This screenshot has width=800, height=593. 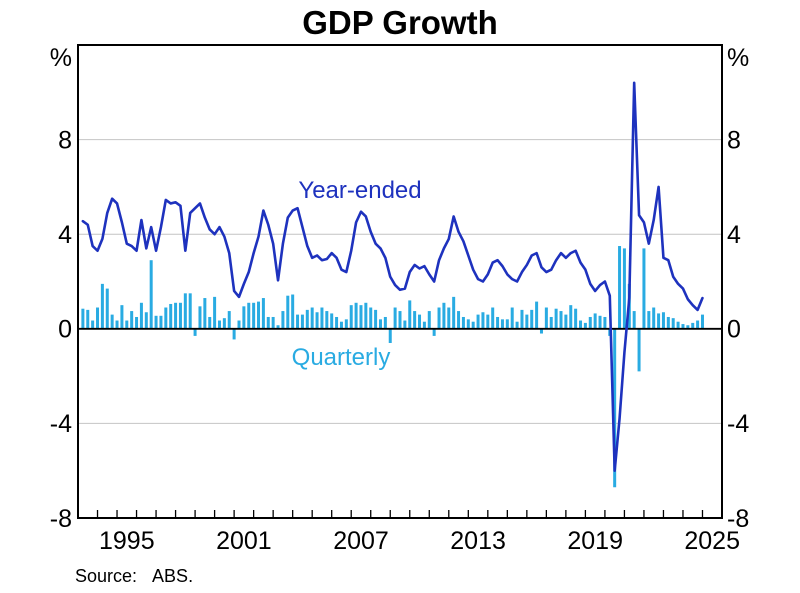 I want to click on y-label-left-0: 0, so click(x=65, y=330).